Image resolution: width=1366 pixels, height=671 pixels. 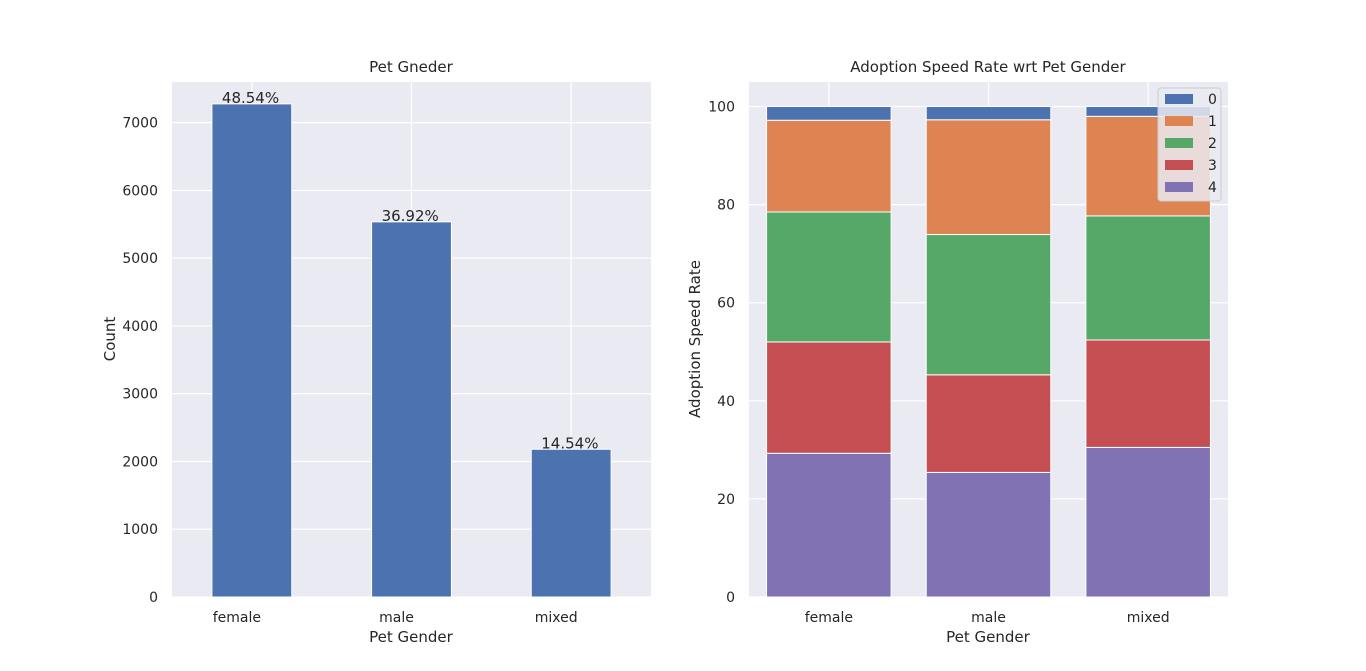 I want to click on legend-label-3: 3, so click(x=1212, y=166).